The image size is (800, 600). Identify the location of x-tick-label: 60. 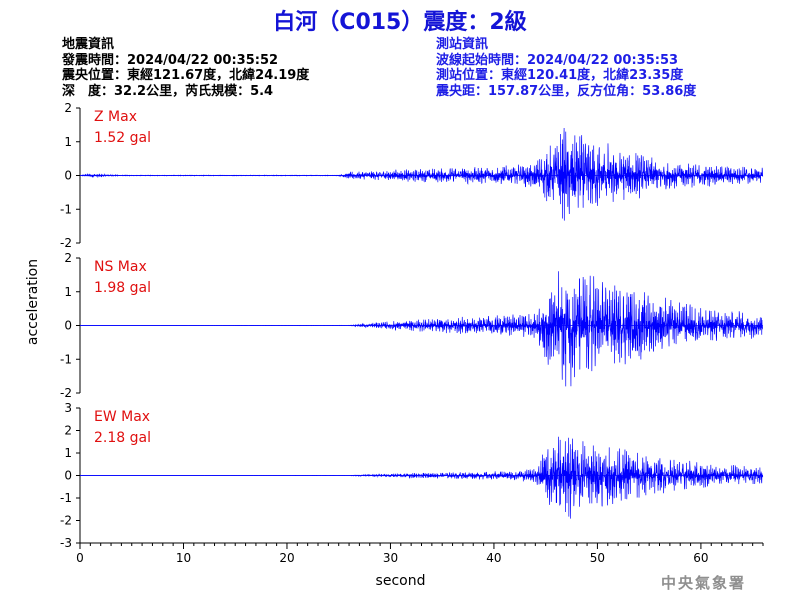
(700, 558).